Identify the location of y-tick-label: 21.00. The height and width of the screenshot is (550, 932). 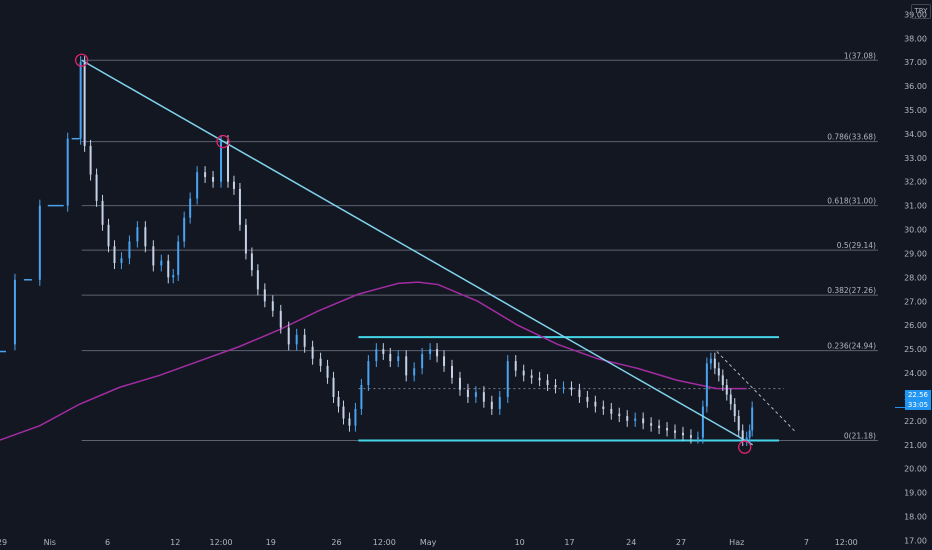
(915, 445).